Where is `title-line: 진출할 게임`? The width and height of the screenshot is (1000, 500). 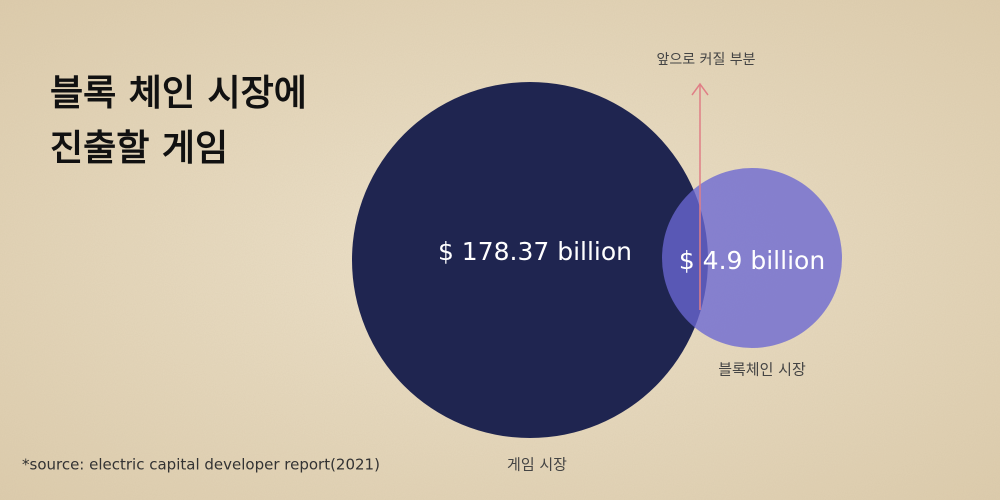
title-line: 진출할 게임 is located at coordinates (139, 148).